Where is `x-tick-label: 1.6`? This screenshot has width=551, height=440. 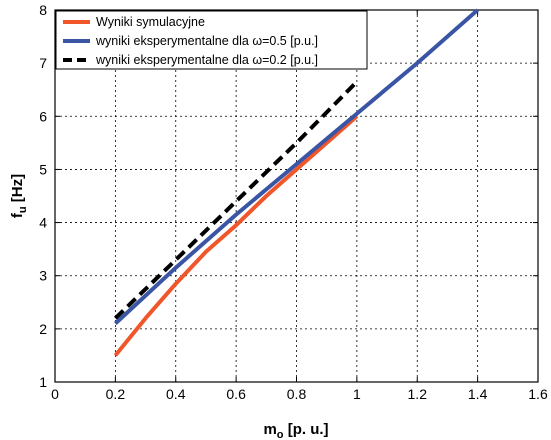
x-tick-label: 1.6 is located at coordinates (538, 394).